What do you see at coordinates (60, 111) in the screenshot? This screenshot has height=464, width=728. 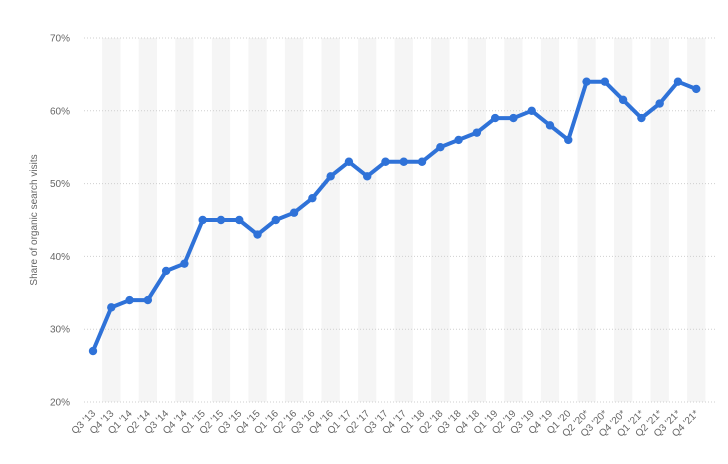 I see `y-tick-label: 60%` at bounding box center [60, 111].